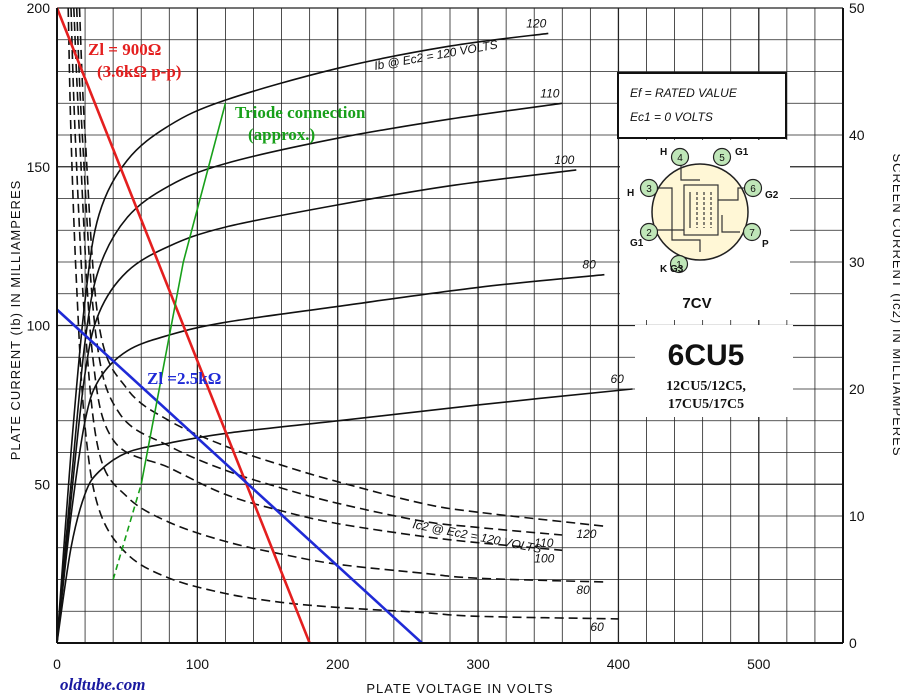 This screenshot has width=900, height=700. Describe the element at coordinates (589, 265) in the screenshot. I see `plate-curve-label-80: 80` at that location.